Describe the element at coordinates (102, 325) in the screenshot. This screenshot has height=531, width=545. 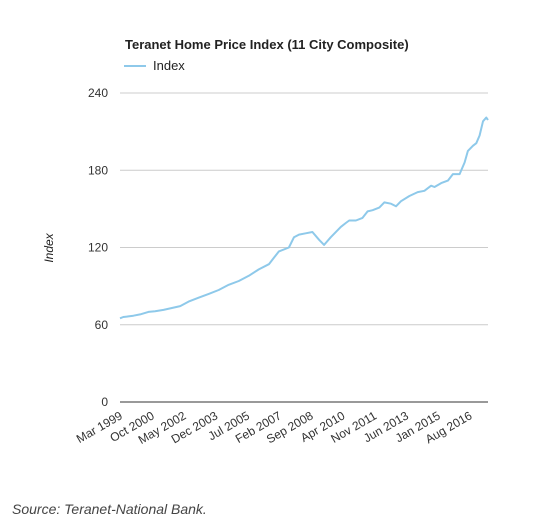
I see `y-tick-label: 60` at that location.